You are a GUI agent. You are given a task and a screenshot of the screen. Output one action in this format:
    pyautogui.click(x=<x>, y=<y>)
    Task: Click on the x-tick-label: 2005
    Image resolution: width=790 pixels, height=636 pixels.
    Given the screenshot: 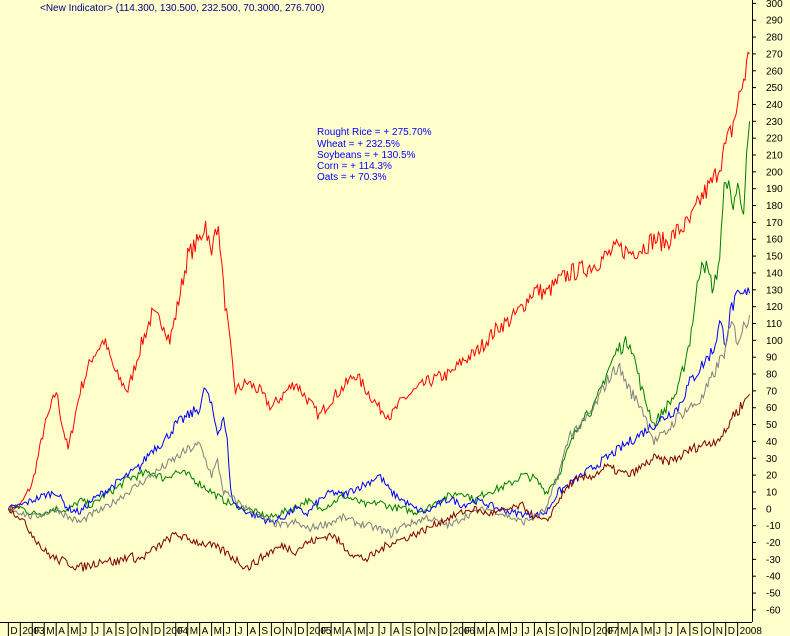 What is the action you would take?
    pyautogui.click(x=320, y=631)
    